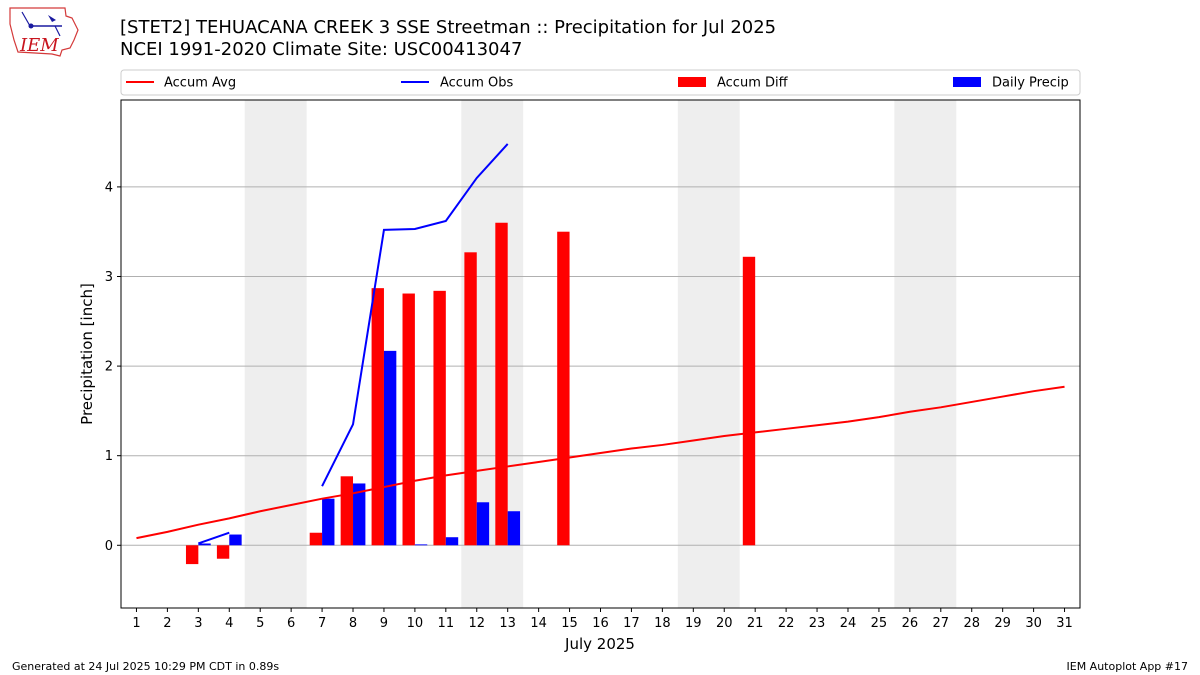 The height and width of the screenshot is (675, 1200). I want to click on x-tick-label-17: 17, so click(631, 623).